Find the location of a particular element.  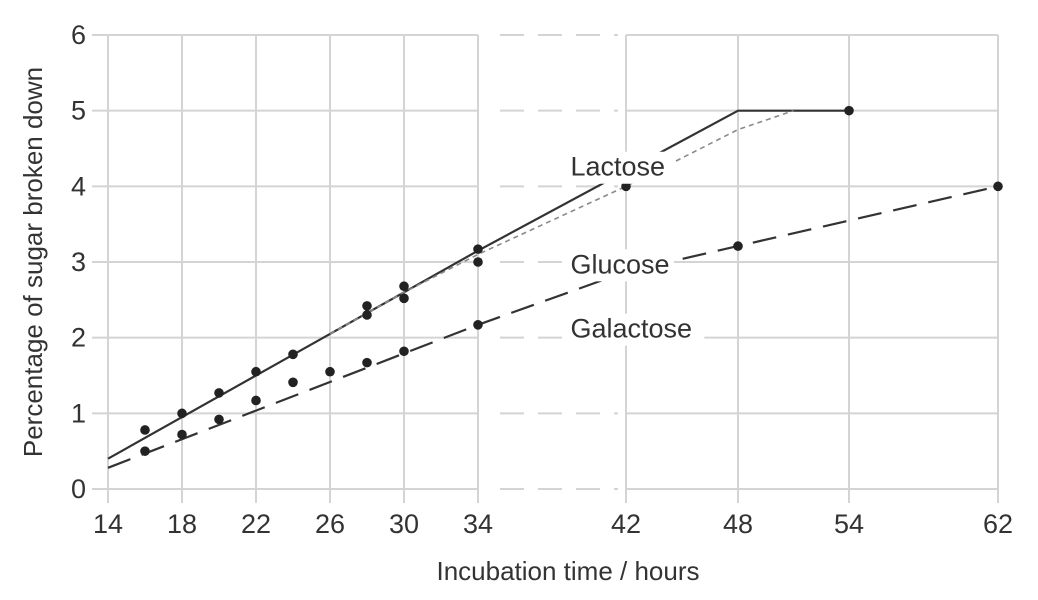

series-label-lactose: Lactose is located at coordinates (618, 167).